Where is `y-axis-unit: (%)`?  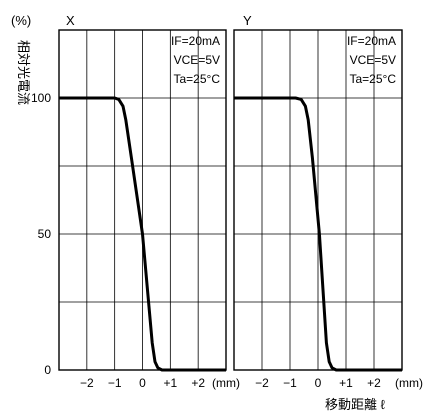
y-axis-unit: (%) is located at coordinates (21, 20).